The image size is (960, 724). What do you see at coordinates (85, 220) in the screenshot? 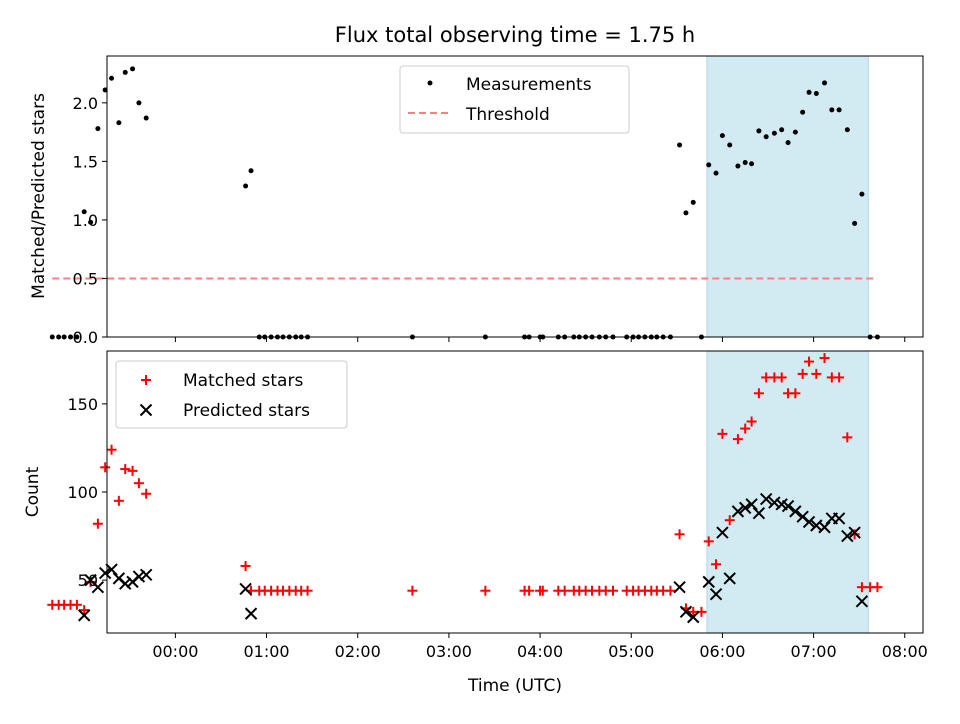
I see `top-ytick-label: 1.0` at bounding box center [85, 220].